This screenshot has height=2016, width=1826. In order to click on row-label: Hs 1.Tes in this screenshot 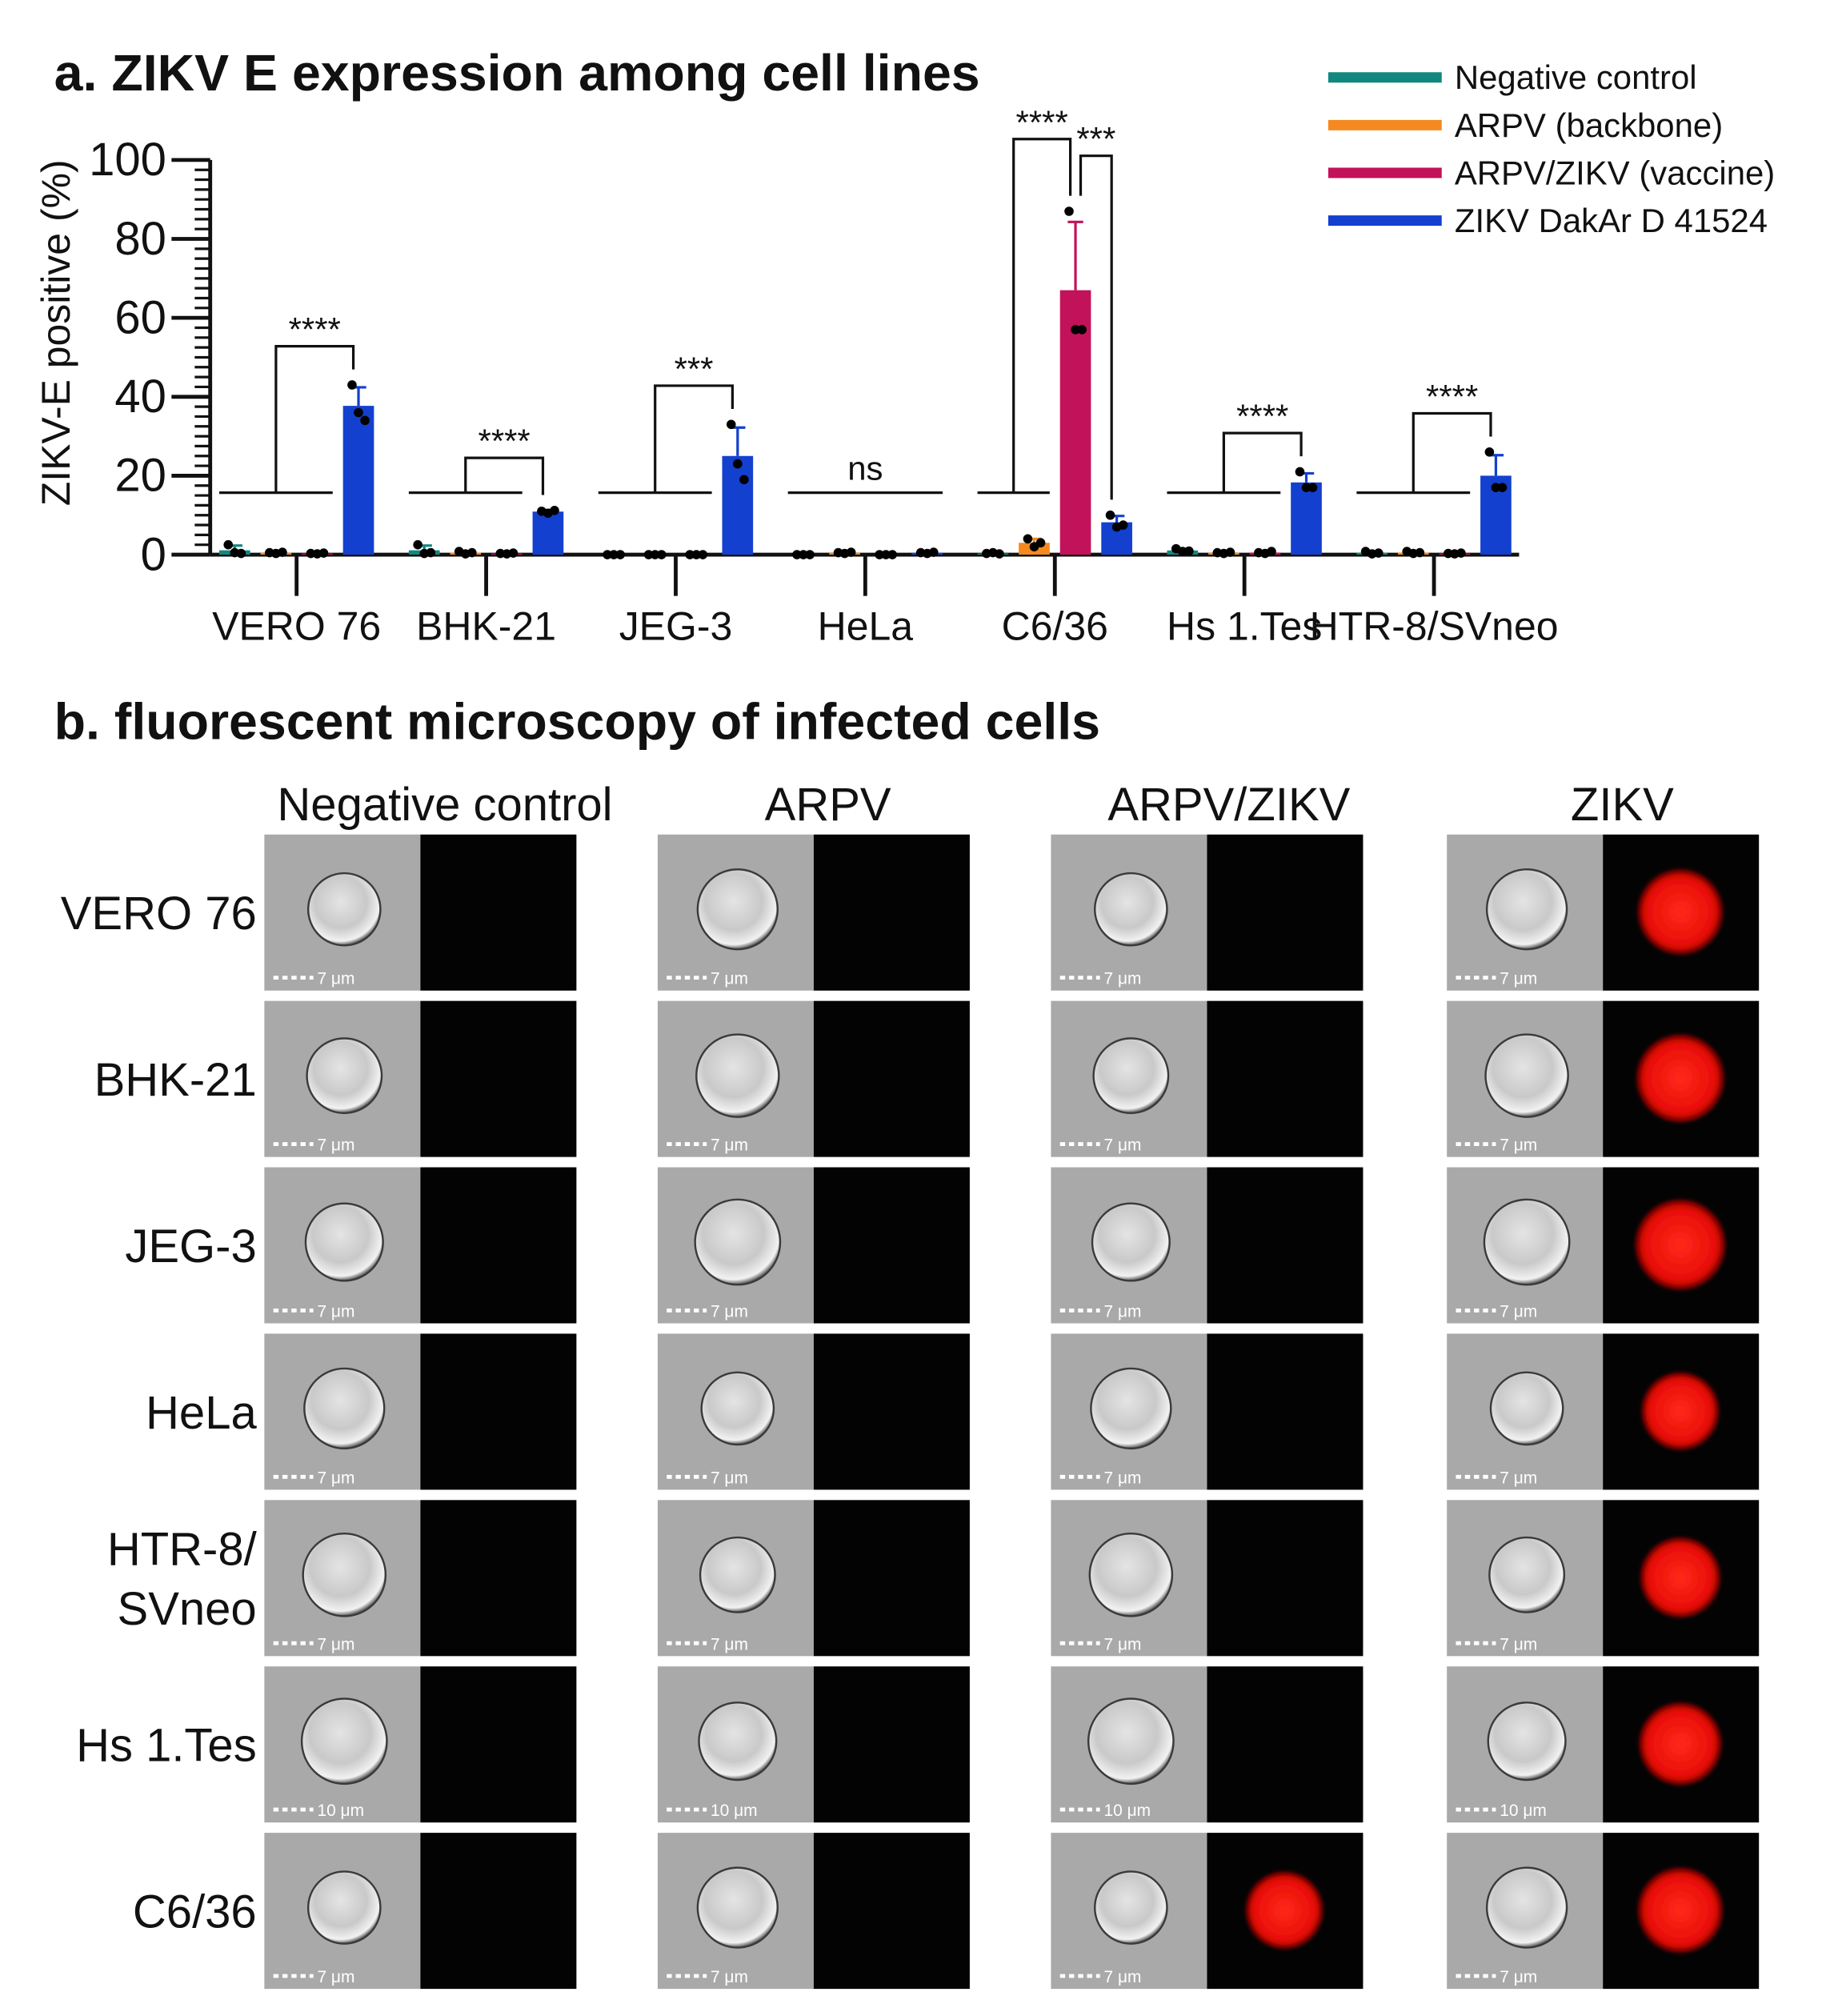, I will do `click(166, 1746)`.